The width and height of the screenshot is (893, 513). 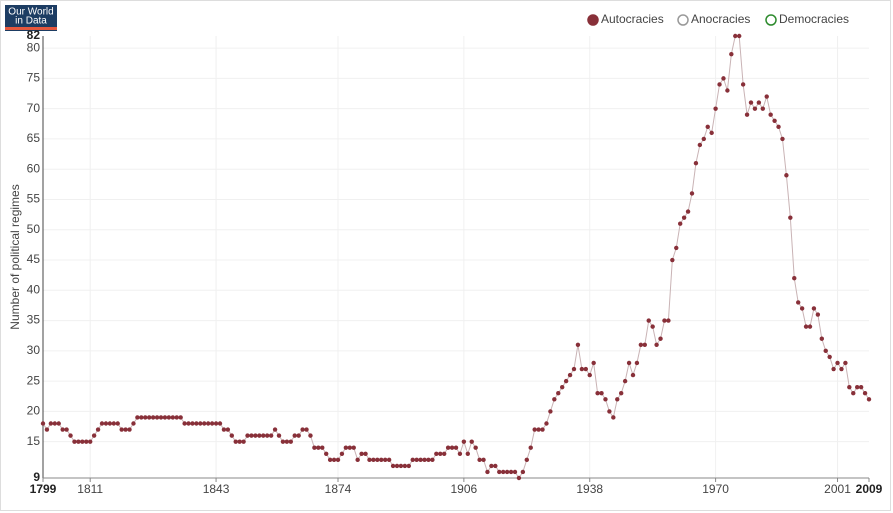 What do you see at coordinates (34, 35) in the screenshot?
I see `y-tick-label: 82` at bounding box center [34, 35].